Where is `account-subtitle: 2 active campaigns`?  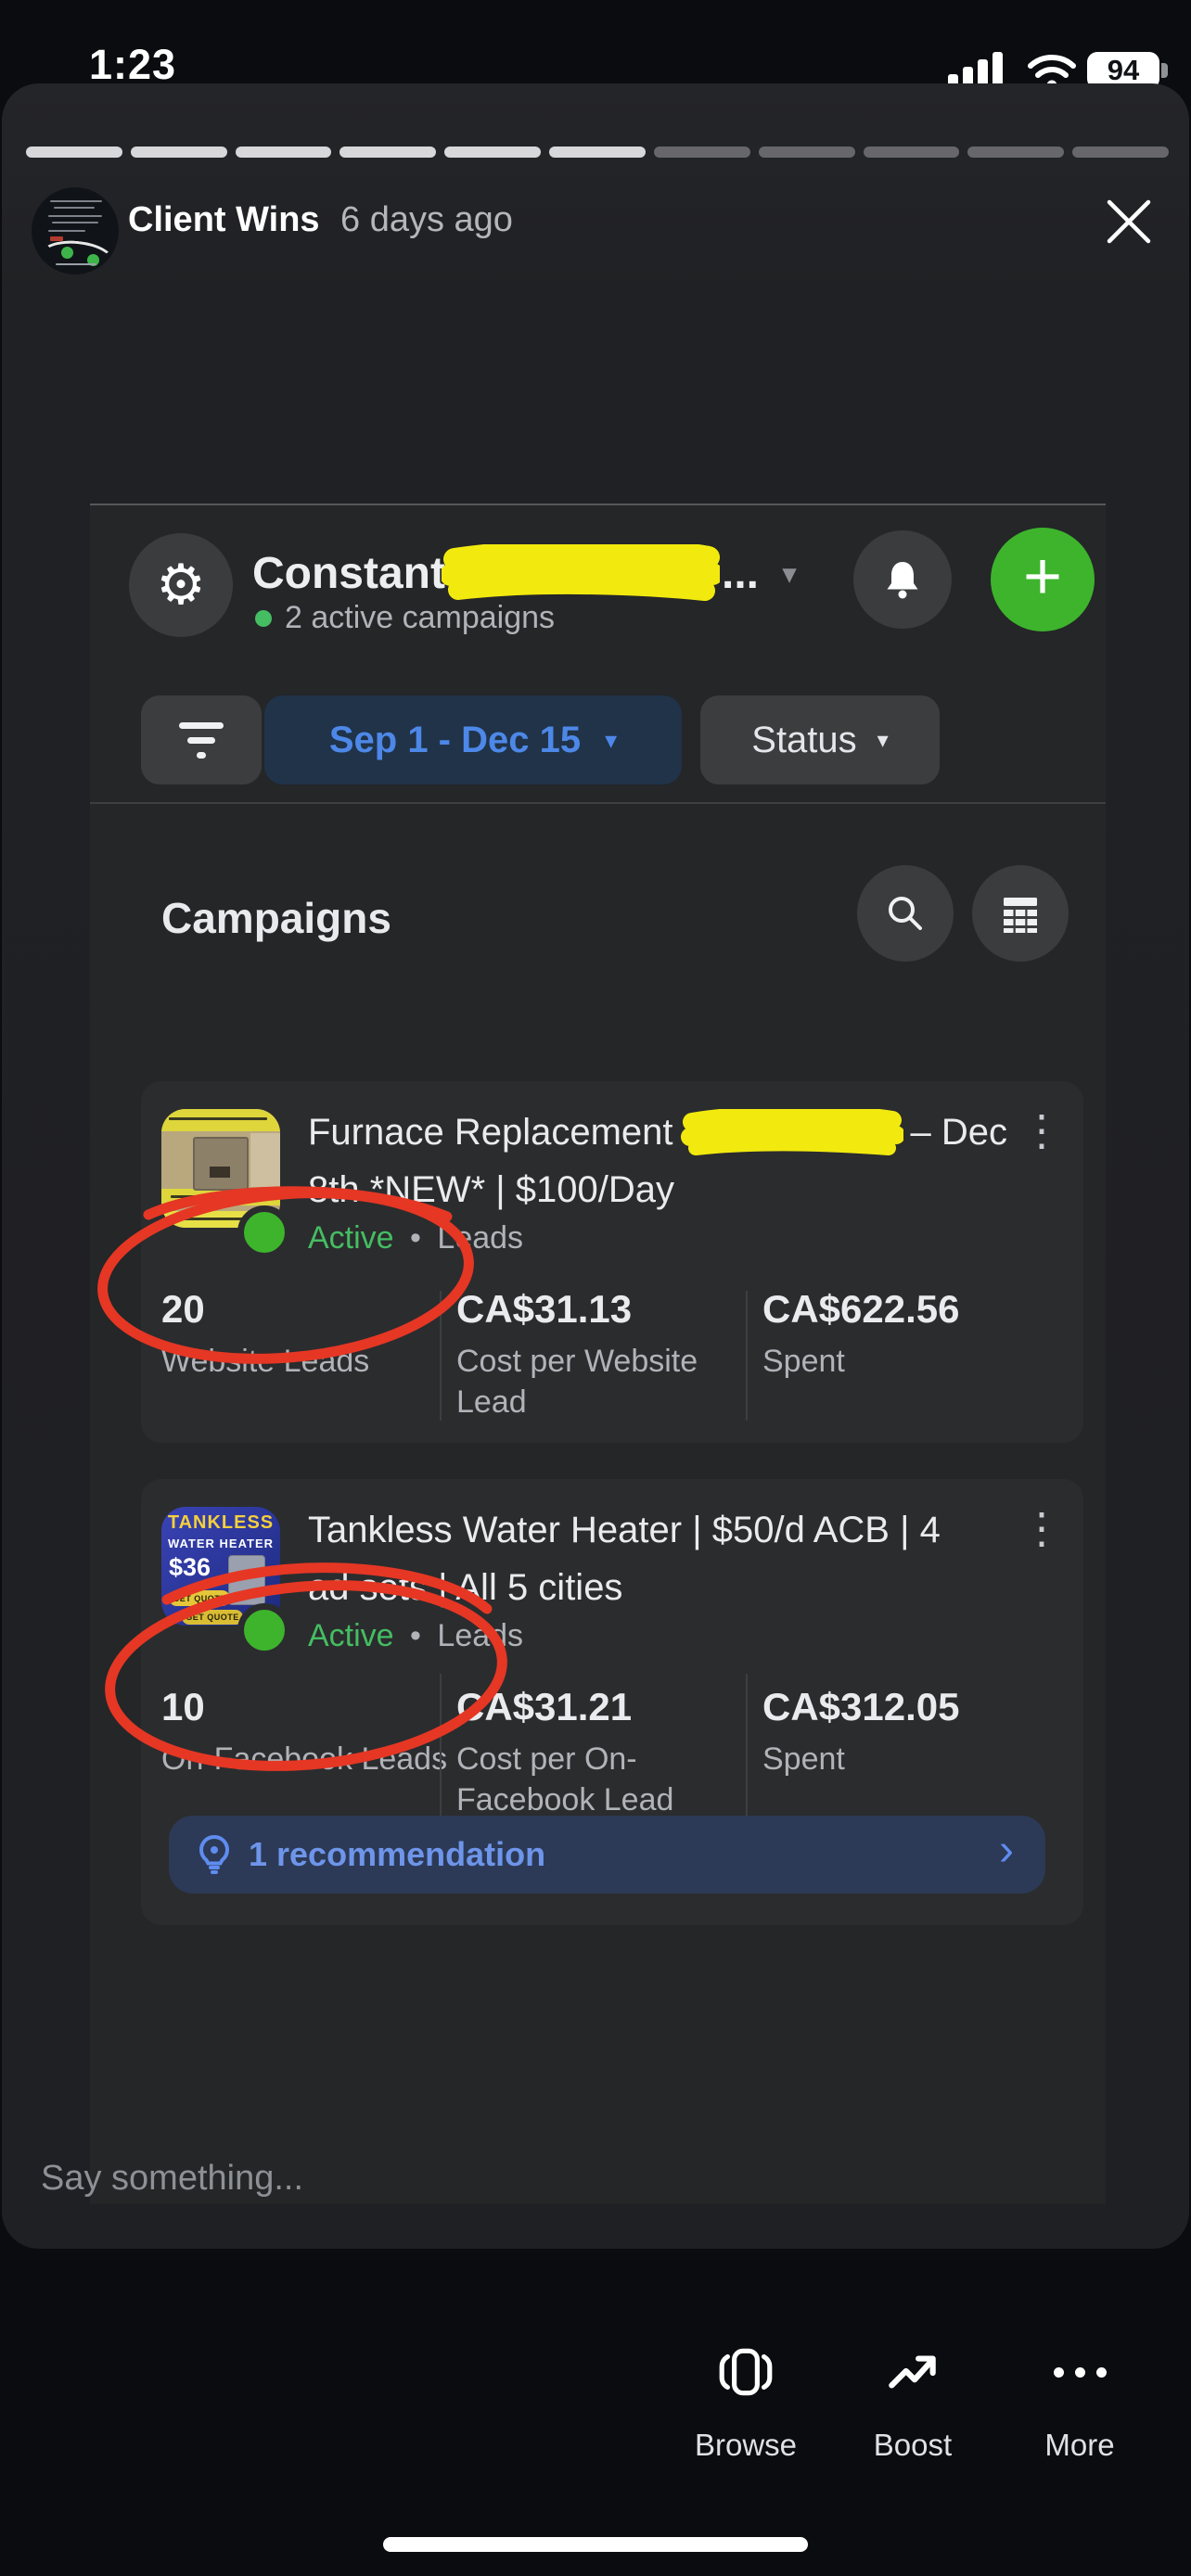 account-subtitle: 2 active campaigns is located at coordinates (420, 618).